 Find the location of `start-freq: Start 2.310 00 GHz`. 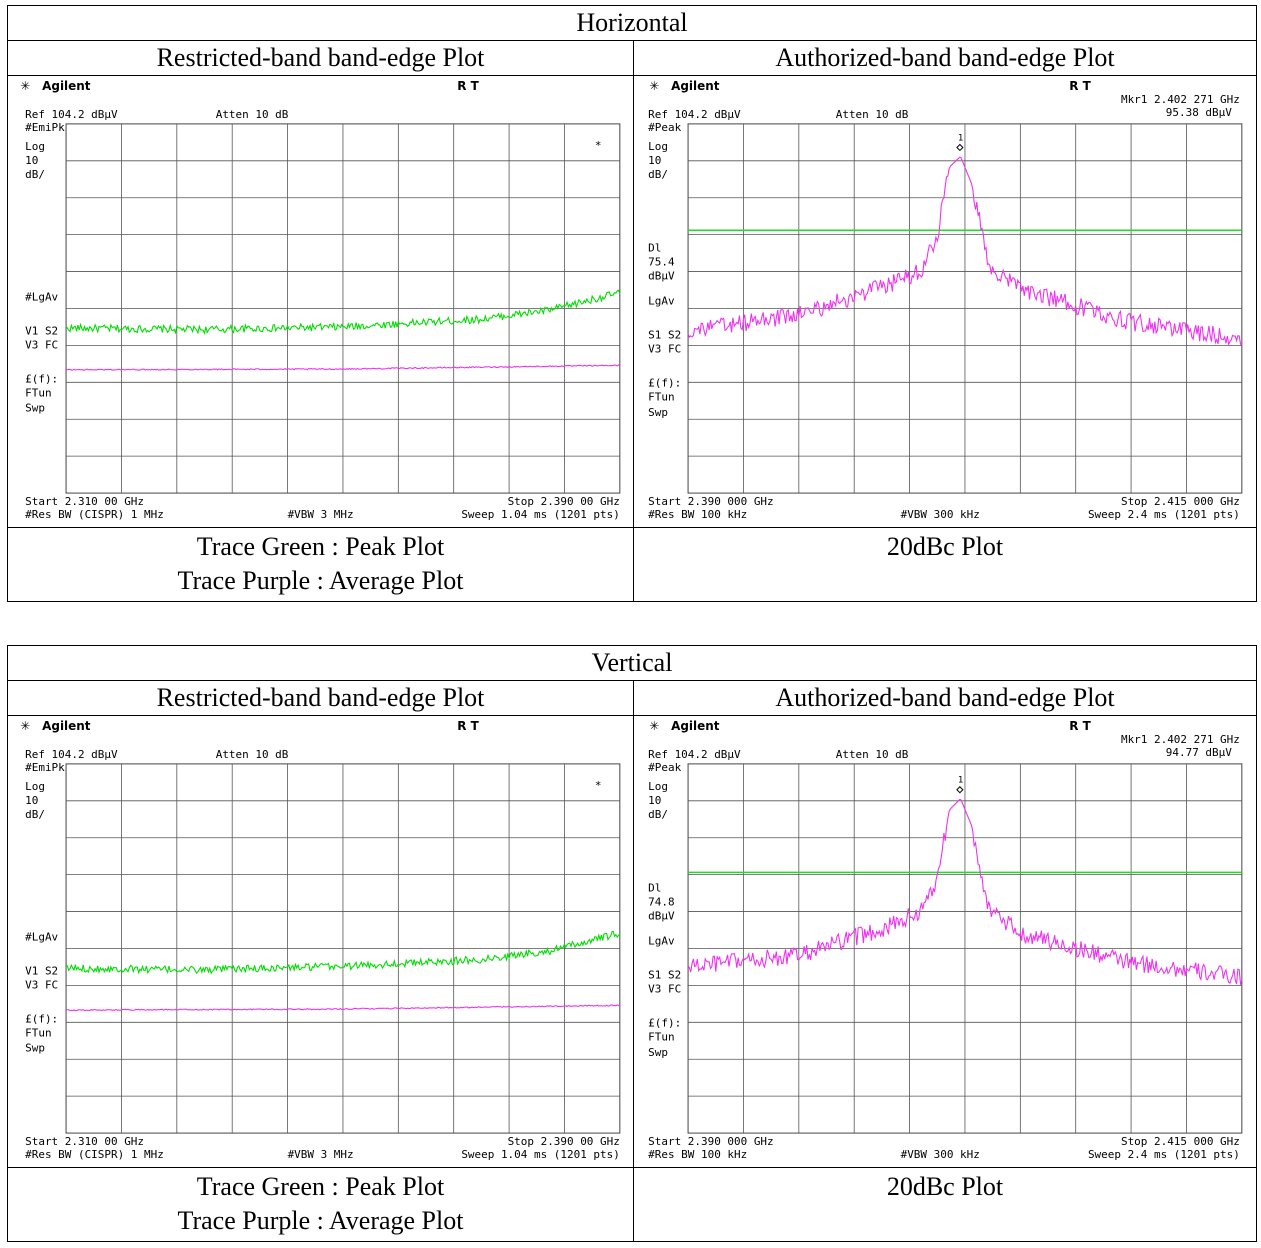

start-freq: Start 2.310 00 GHz is located at coordinates (84, 1141).